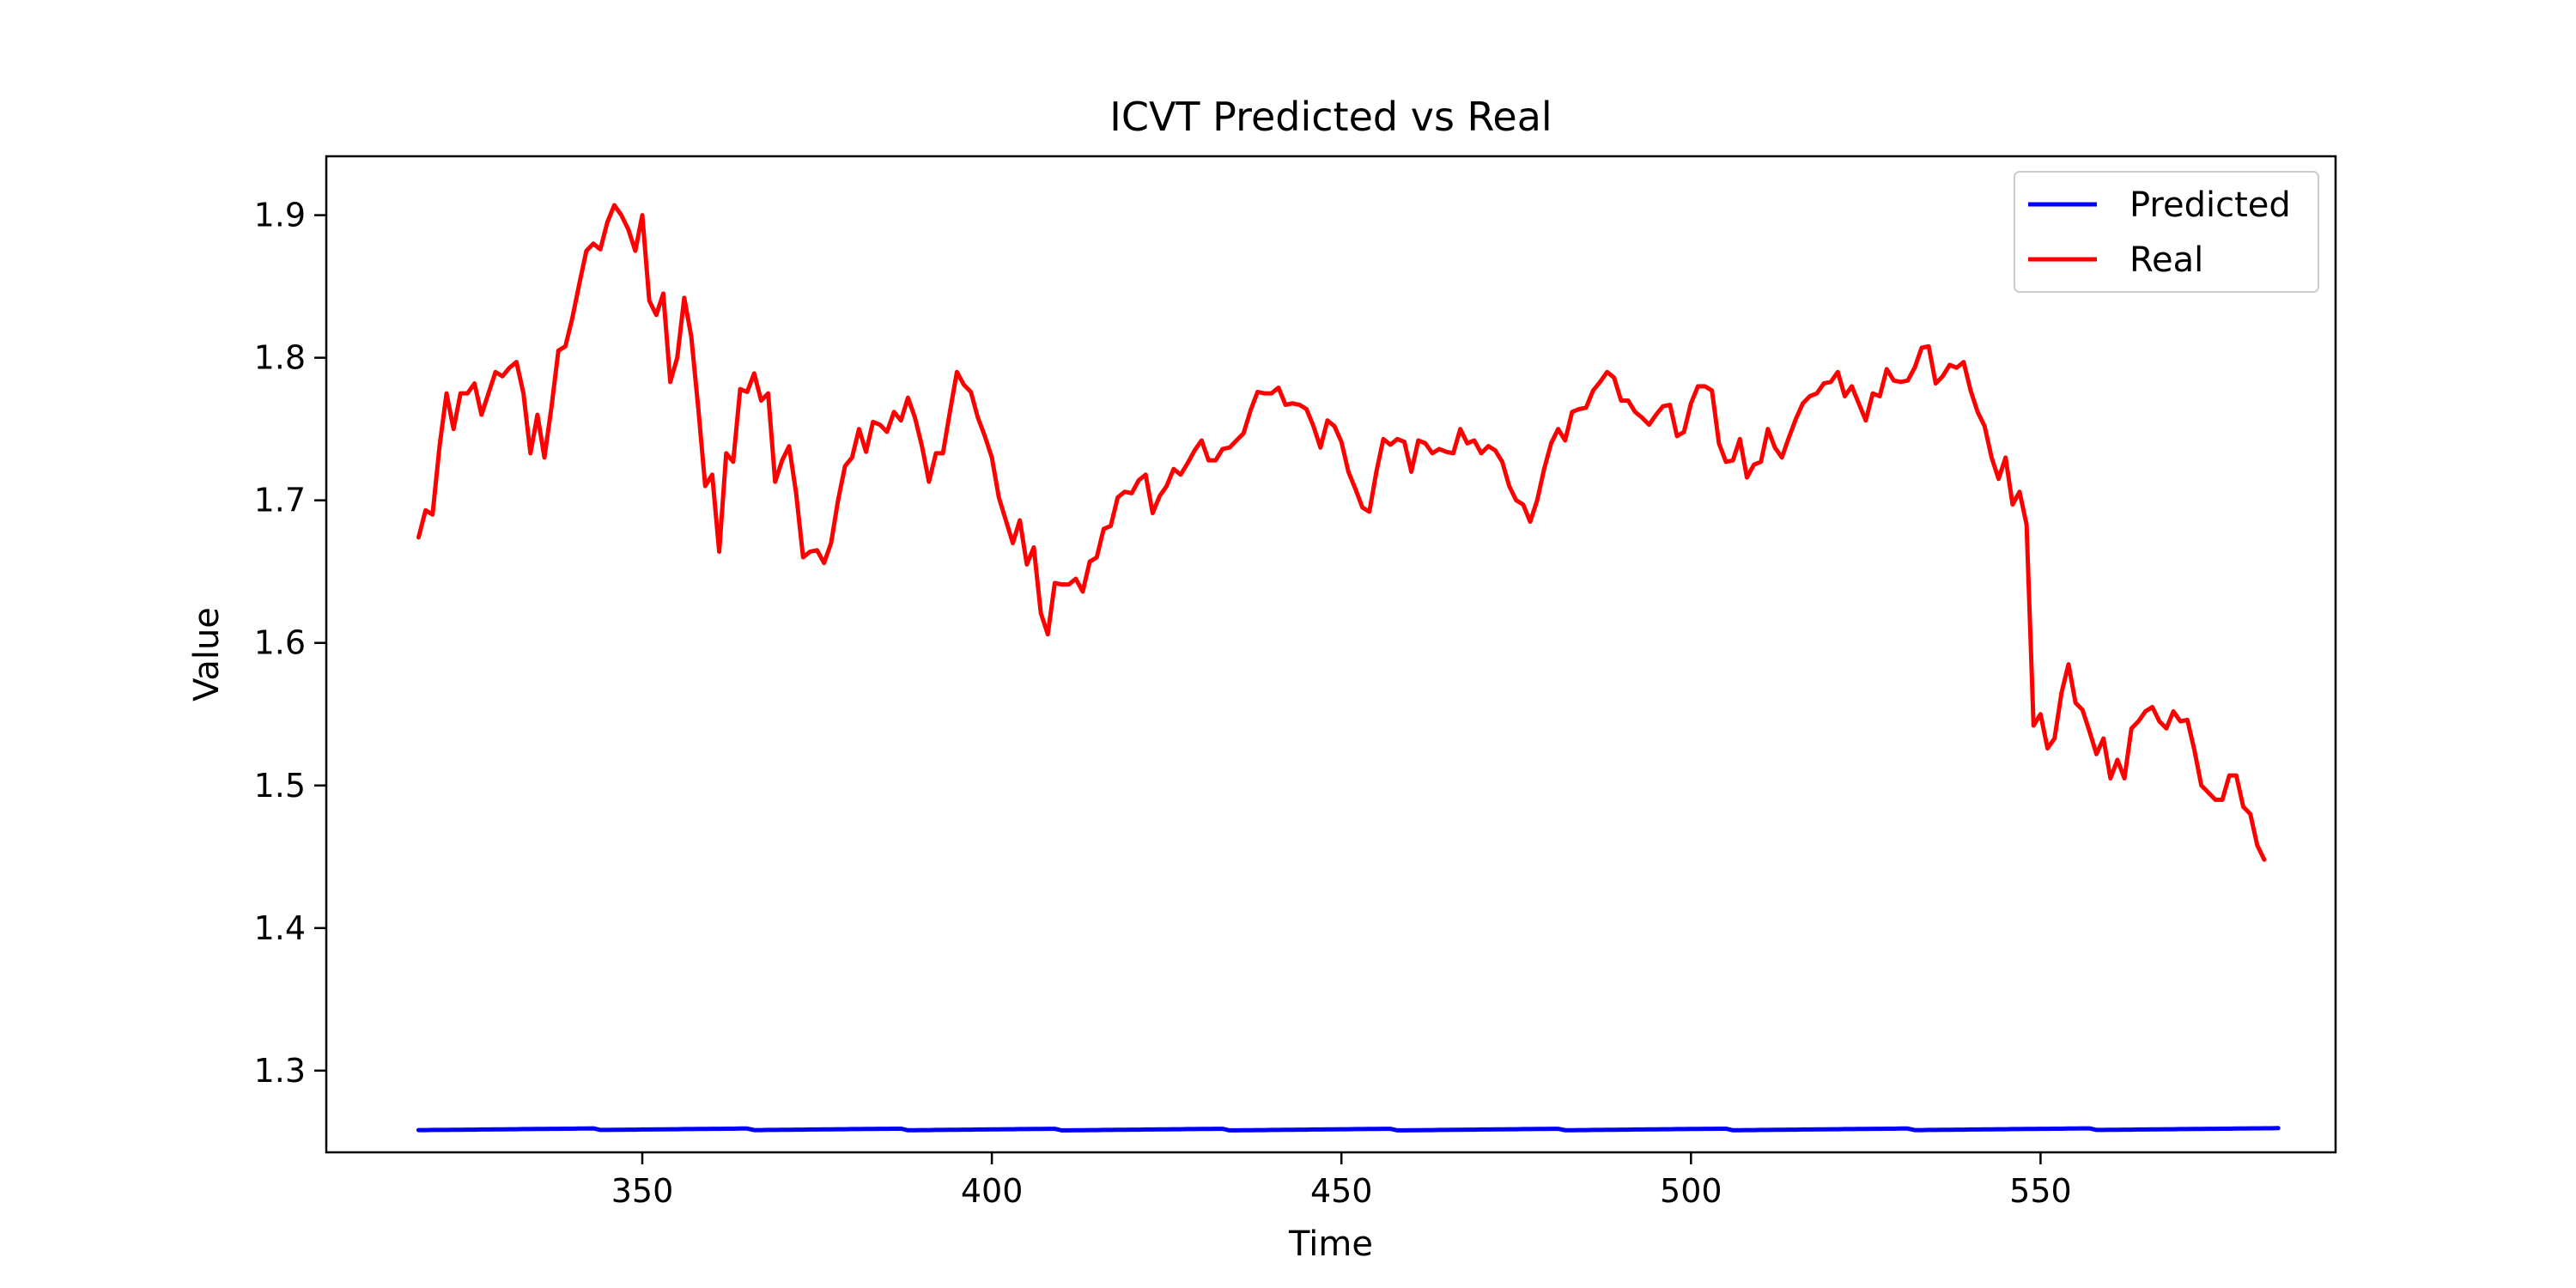  I want to click on x-axis: 350 400 450 500 550, so click(1341, 1181).